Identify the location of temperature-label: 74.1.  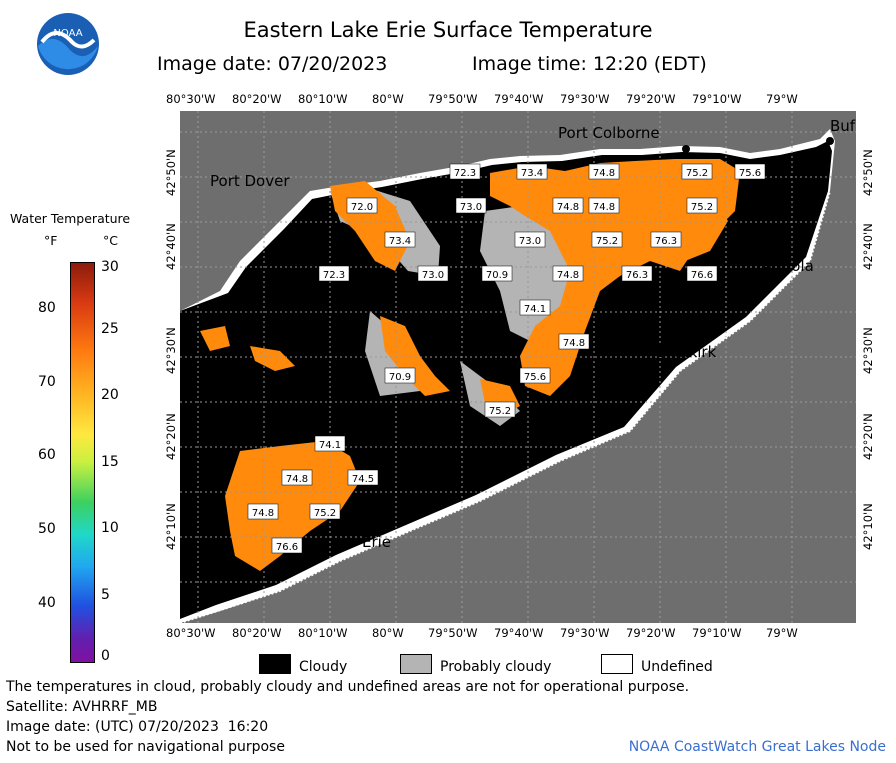
(330, 445).